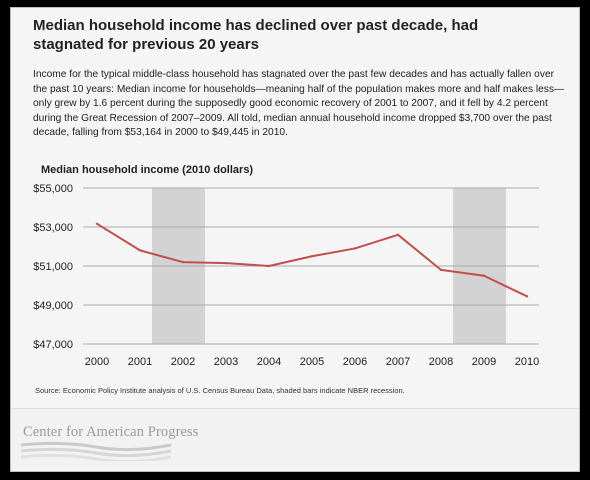 This screenshot has height=480, width=590. What do you see at coordinates (53, 228) in the screenshot?
I see `y-tick-label: $53,000` at bounding box center [53, 228].